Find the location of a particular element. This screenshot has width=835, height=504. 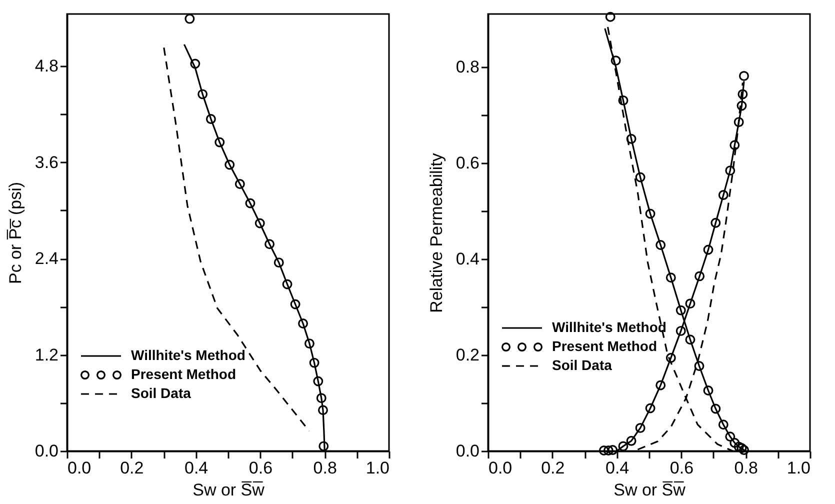

y-tick-label: 0.6 is located at coordinates (468, 162).